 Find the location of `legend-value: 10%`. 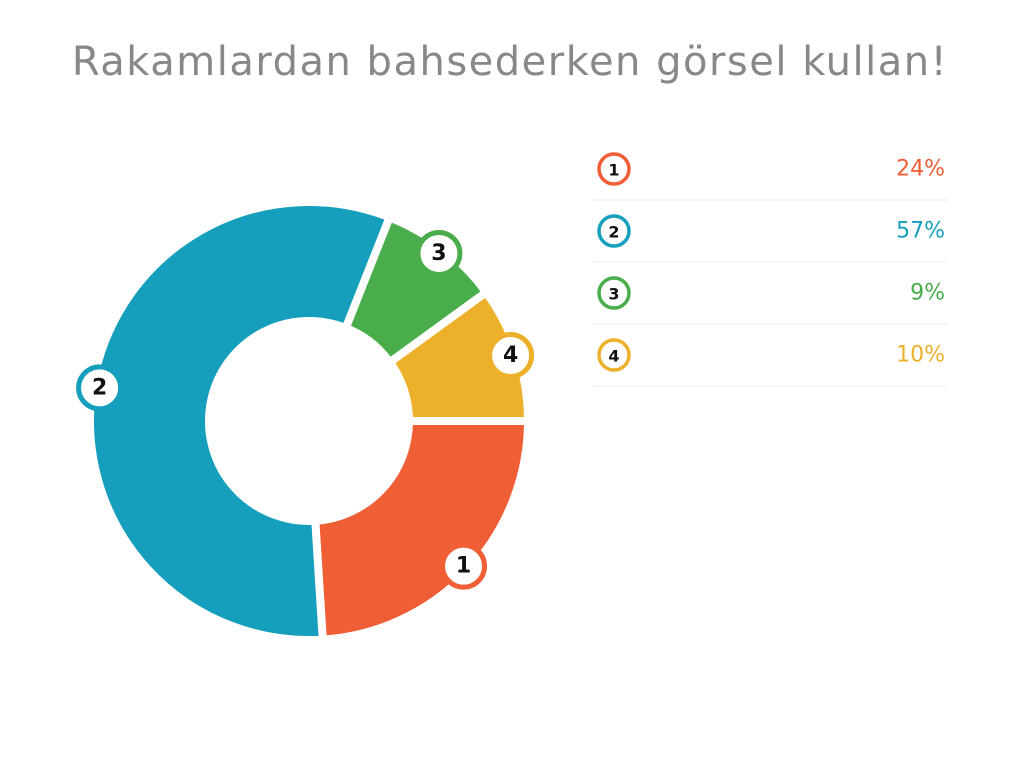

legend-value: 10% is located at coordinates (920, 355).